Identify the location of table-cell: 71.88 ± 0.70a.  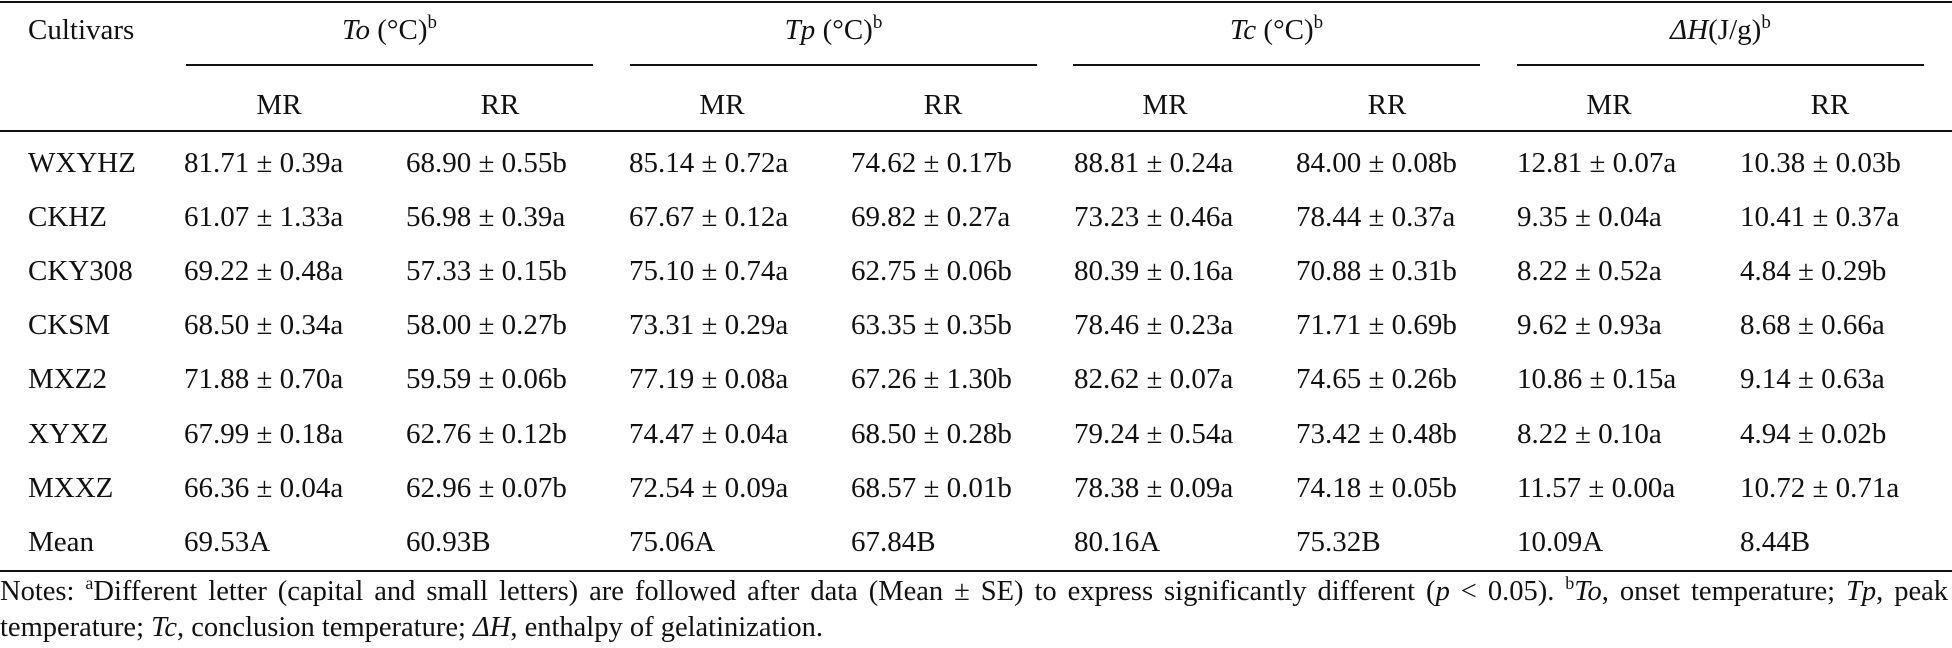
(264, 379).